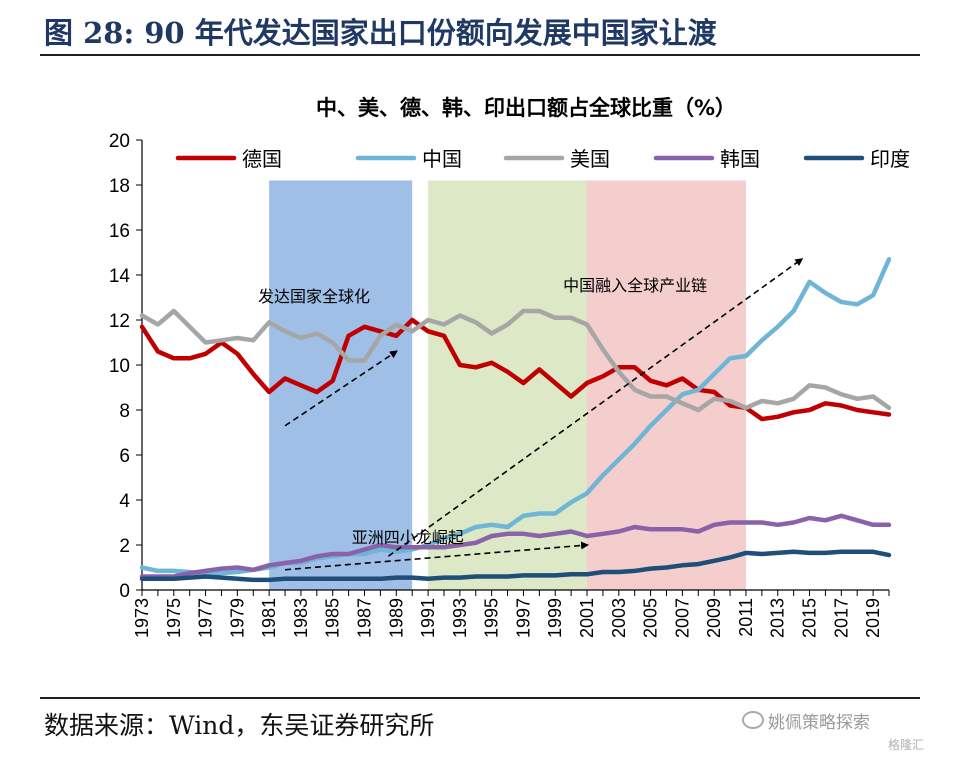 This screenshot has width=967, height=765. I want to click on x-tick-label: 1973, so click(142, 618).